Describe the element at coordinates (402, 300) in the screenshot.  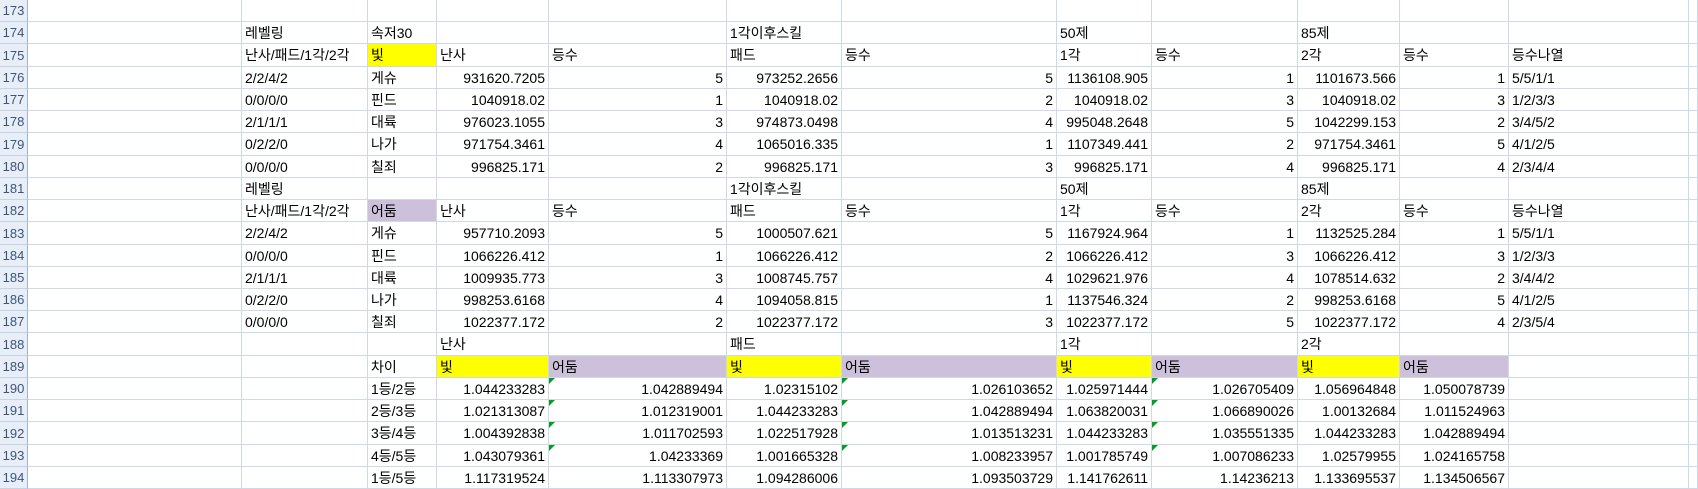
I see `cell: 나가` at that location.